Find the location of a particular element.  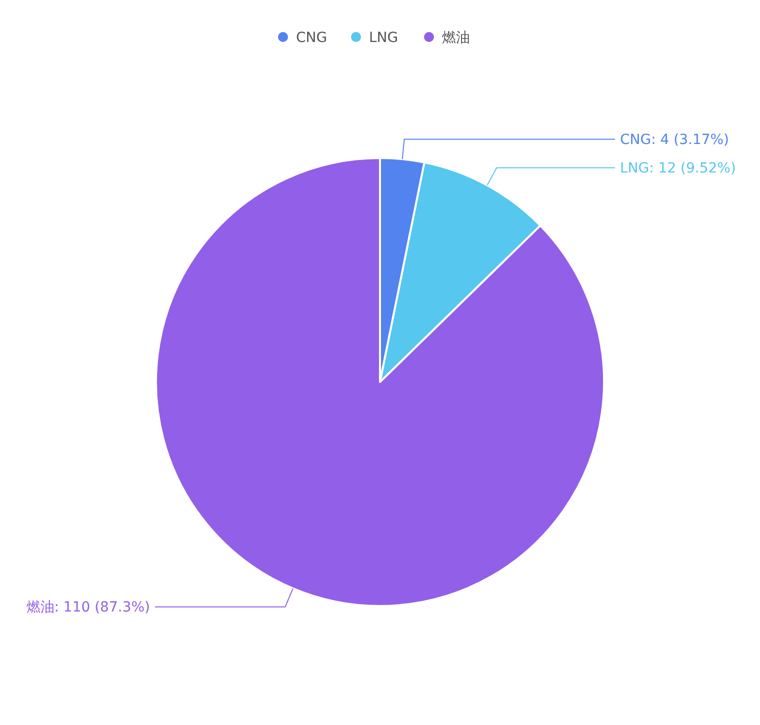

data-label: LNG: 12 (9.52%) is located at coordinates (678, 168).